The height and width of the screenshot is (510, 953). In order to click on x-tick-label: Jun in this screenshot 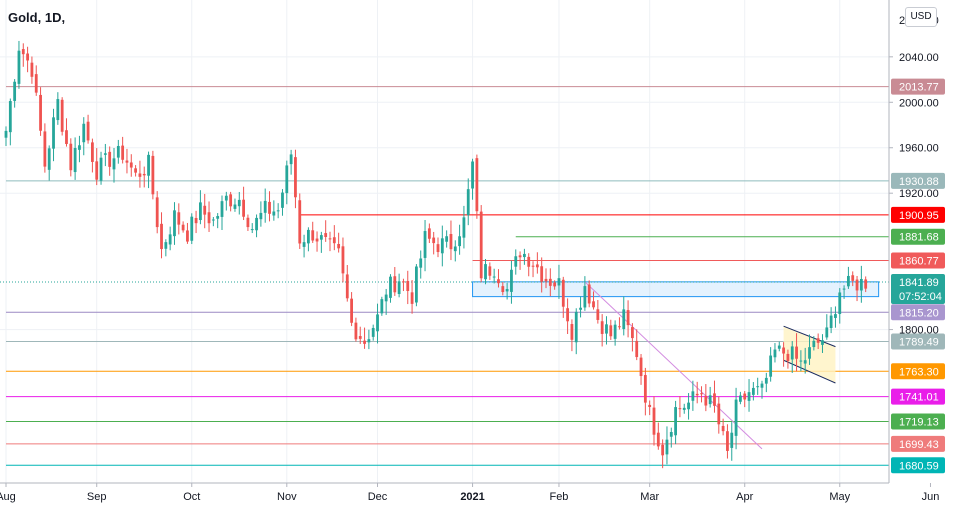, I will do `click(931, 497)`.